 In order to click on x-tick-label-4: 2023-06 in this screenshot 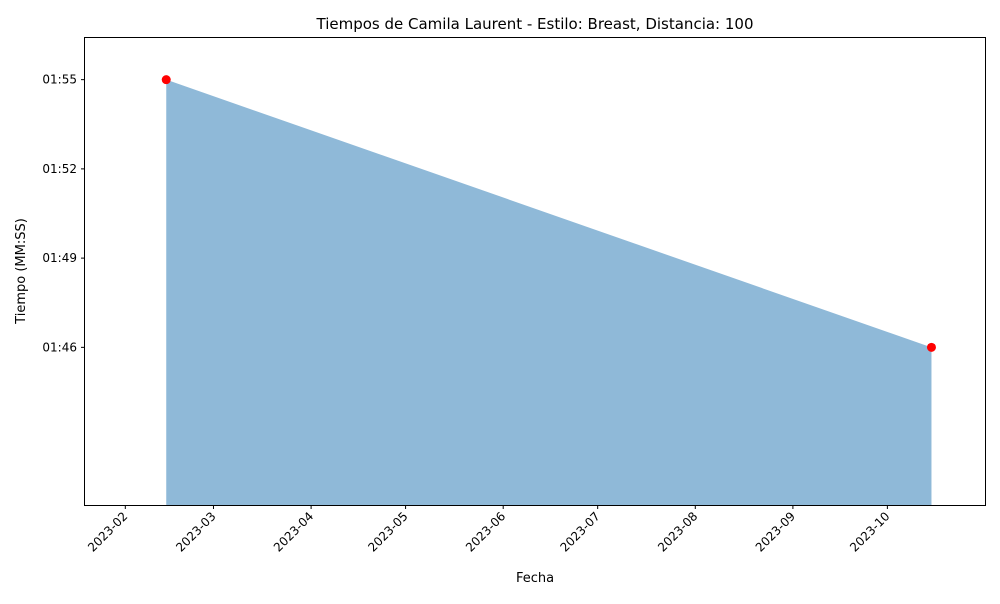, I will do `click(485, 531)`.